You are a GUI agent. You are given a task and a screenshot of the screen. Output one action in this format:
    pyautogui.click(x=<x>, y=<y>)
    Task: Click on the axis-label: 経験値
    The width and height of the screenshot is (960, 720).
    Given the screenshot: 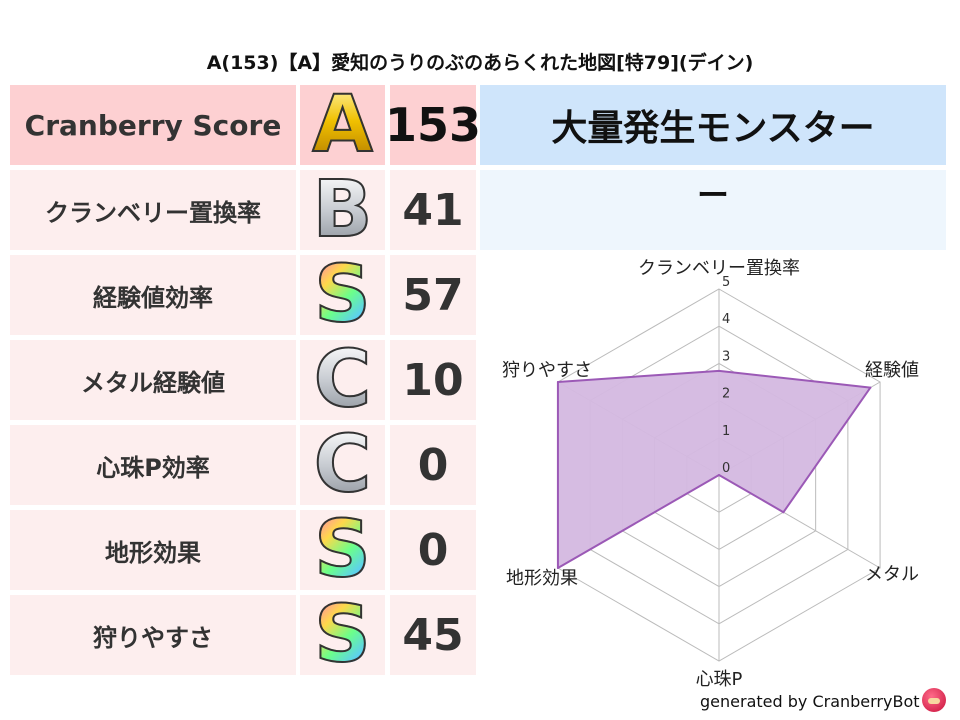 What is the action you would take?
    pyautogui.click(x=892, y=370)
    